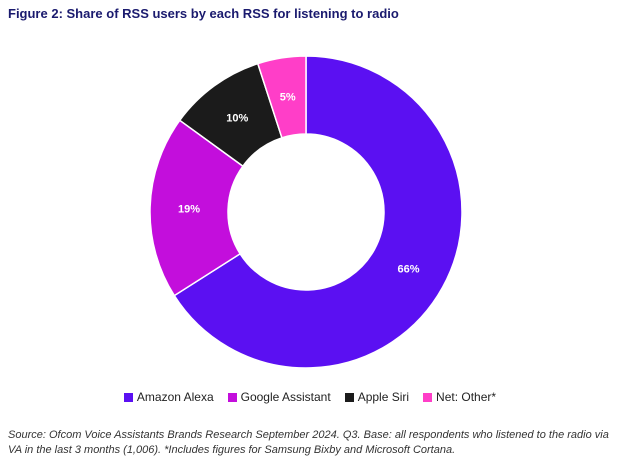  What do you see at coordinates (237, 118) in the screenshot?
I see `data-label: 10%` at bounding box center [237, 118].